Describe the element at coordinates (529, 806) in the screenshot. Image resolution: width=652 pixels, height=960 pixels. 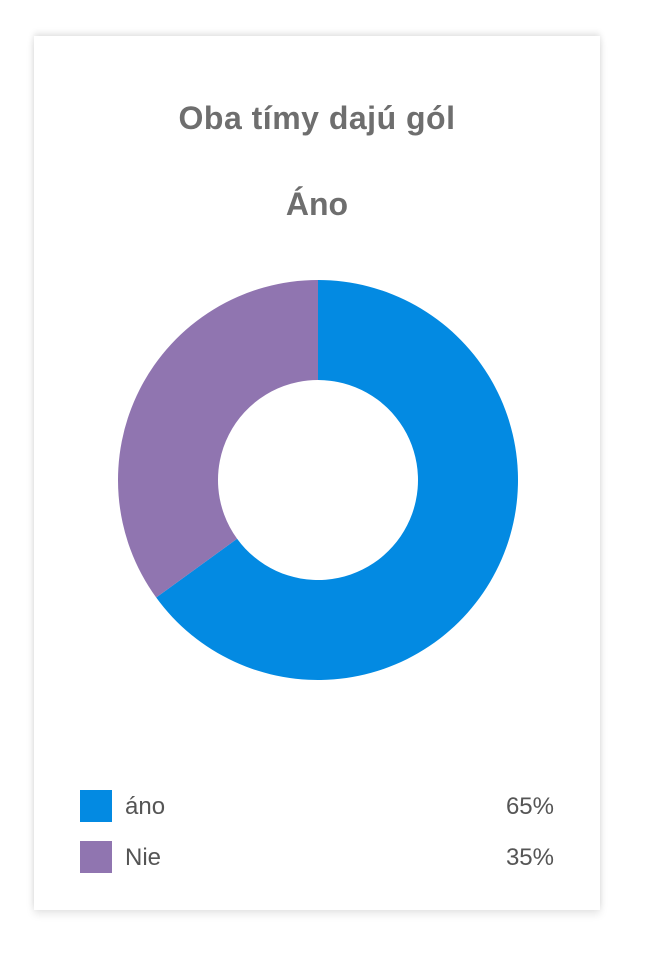
I see `legend-value: 65%` at that location.